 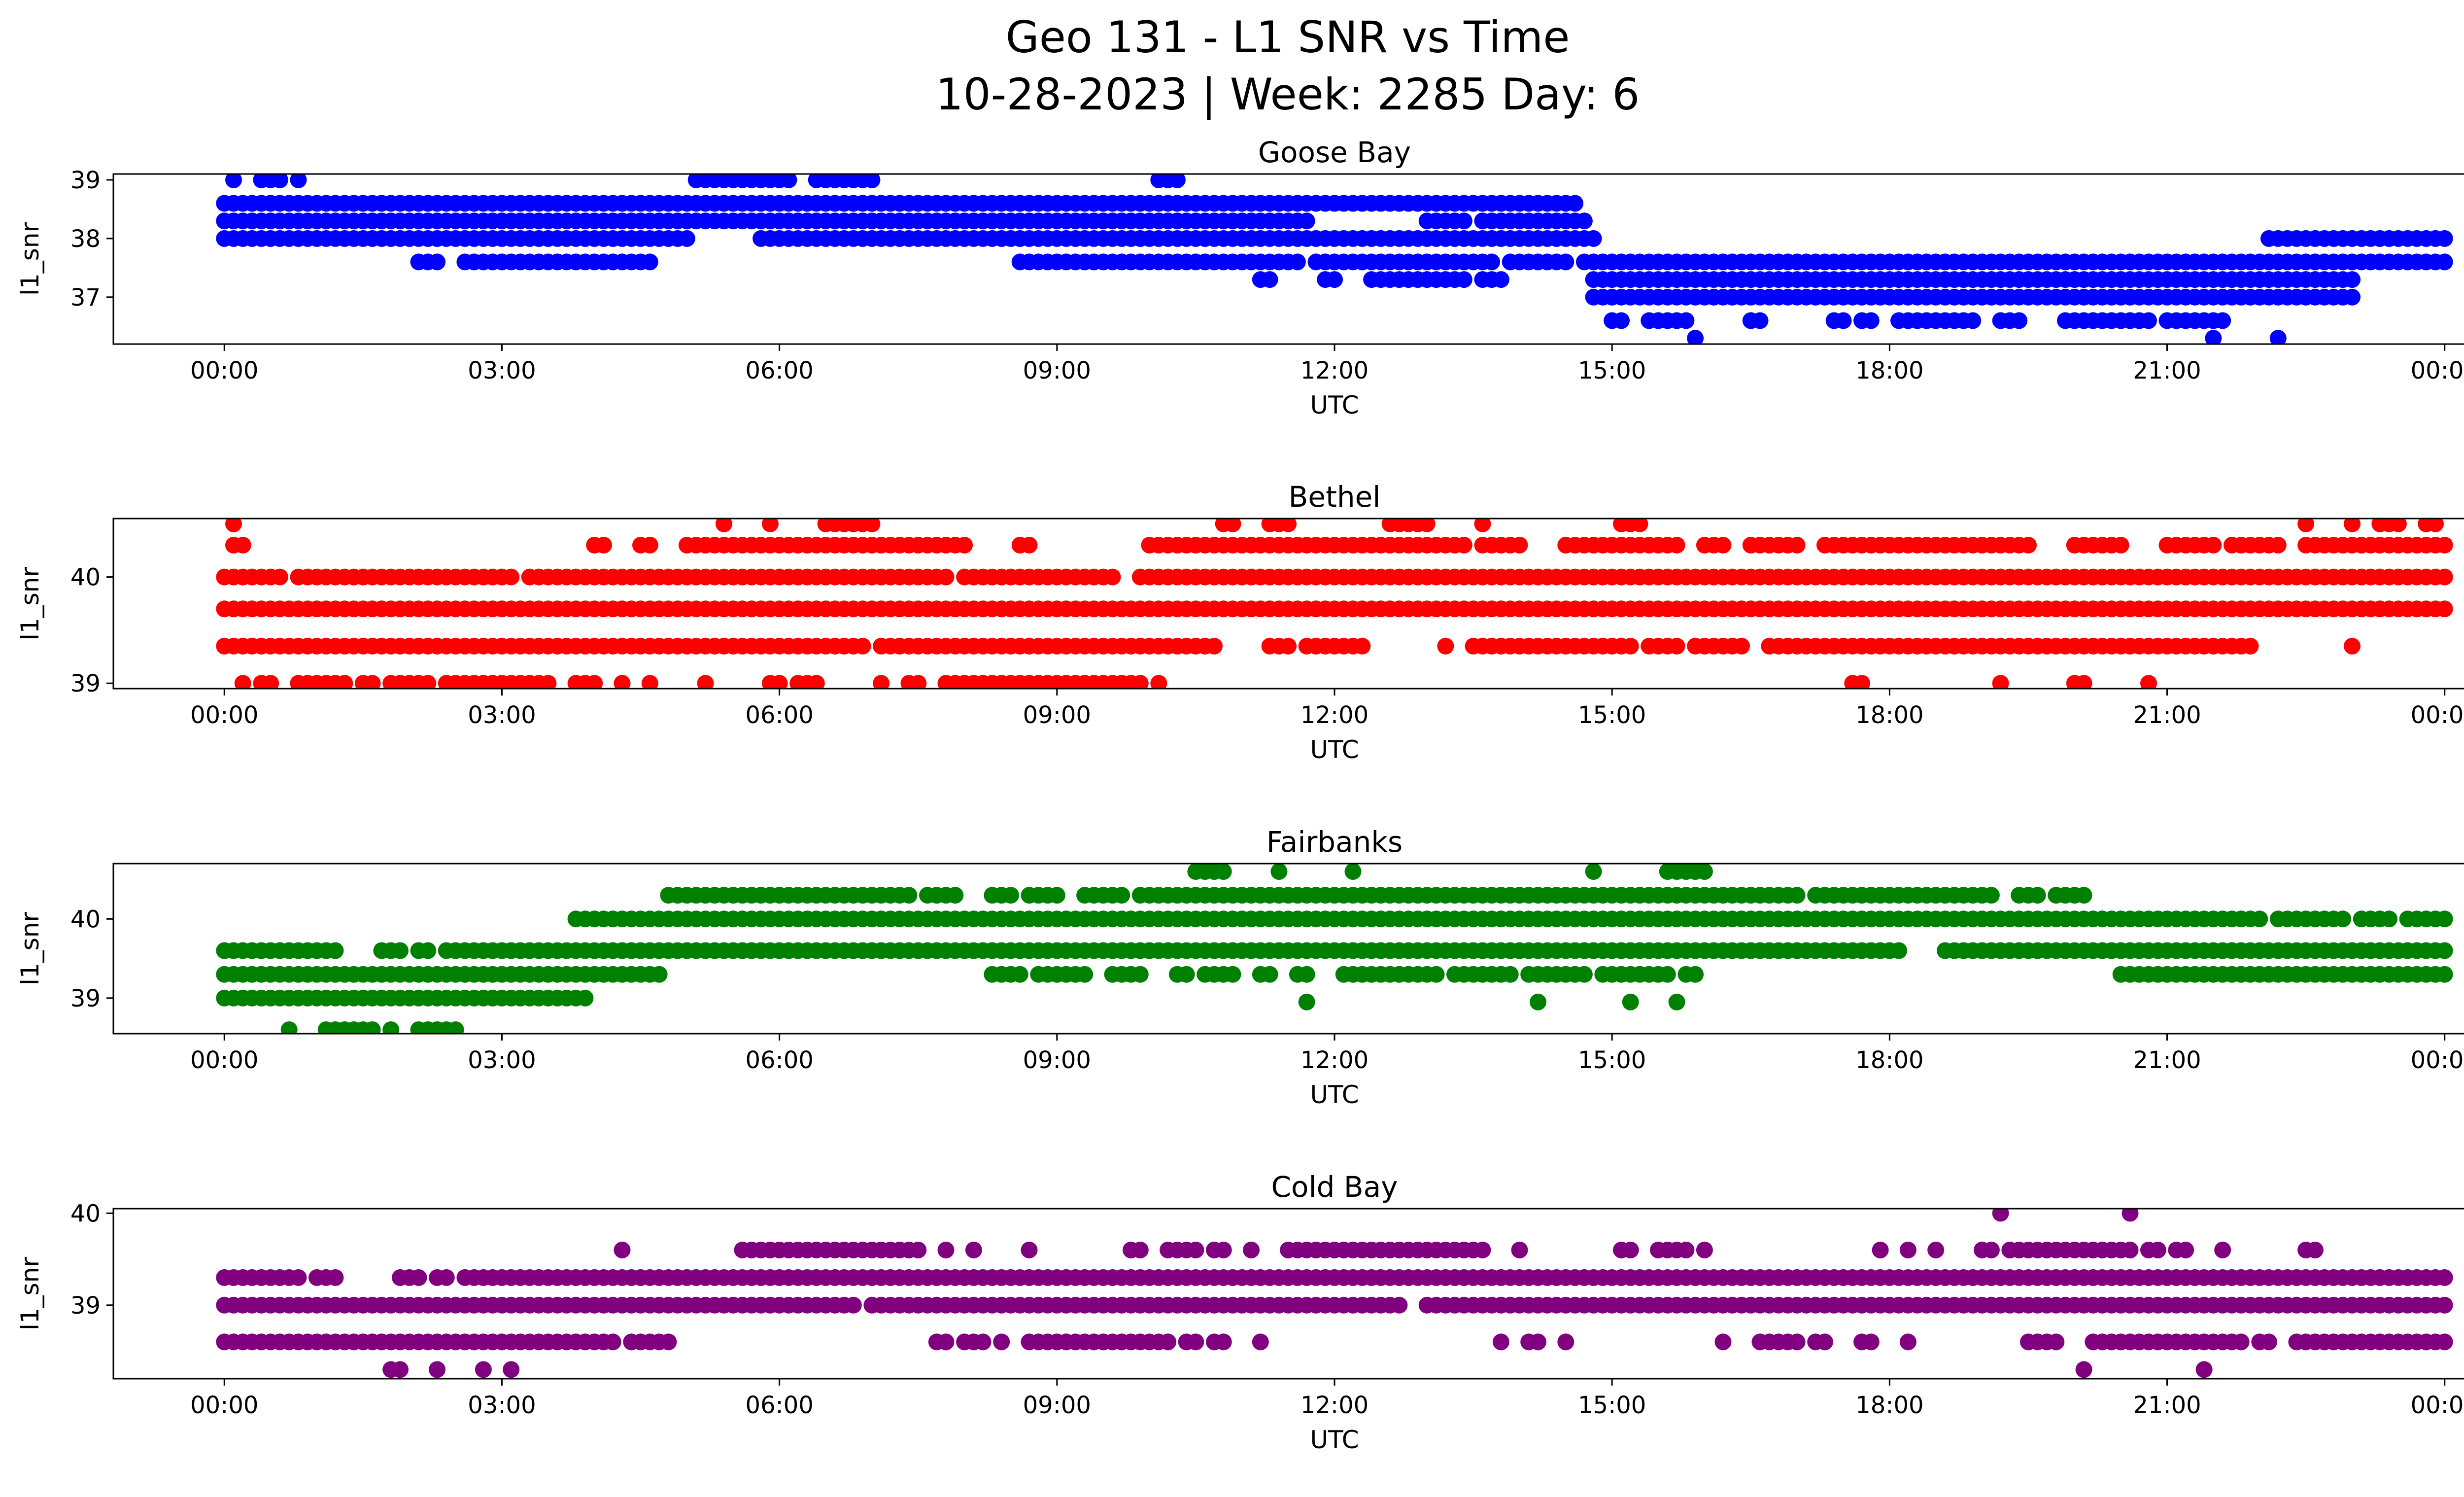 What do you see at coordinates (1334, 1187) in the screenshot?
I see `panel-title: Cold Bay` at bounding box center [1334, 1187].